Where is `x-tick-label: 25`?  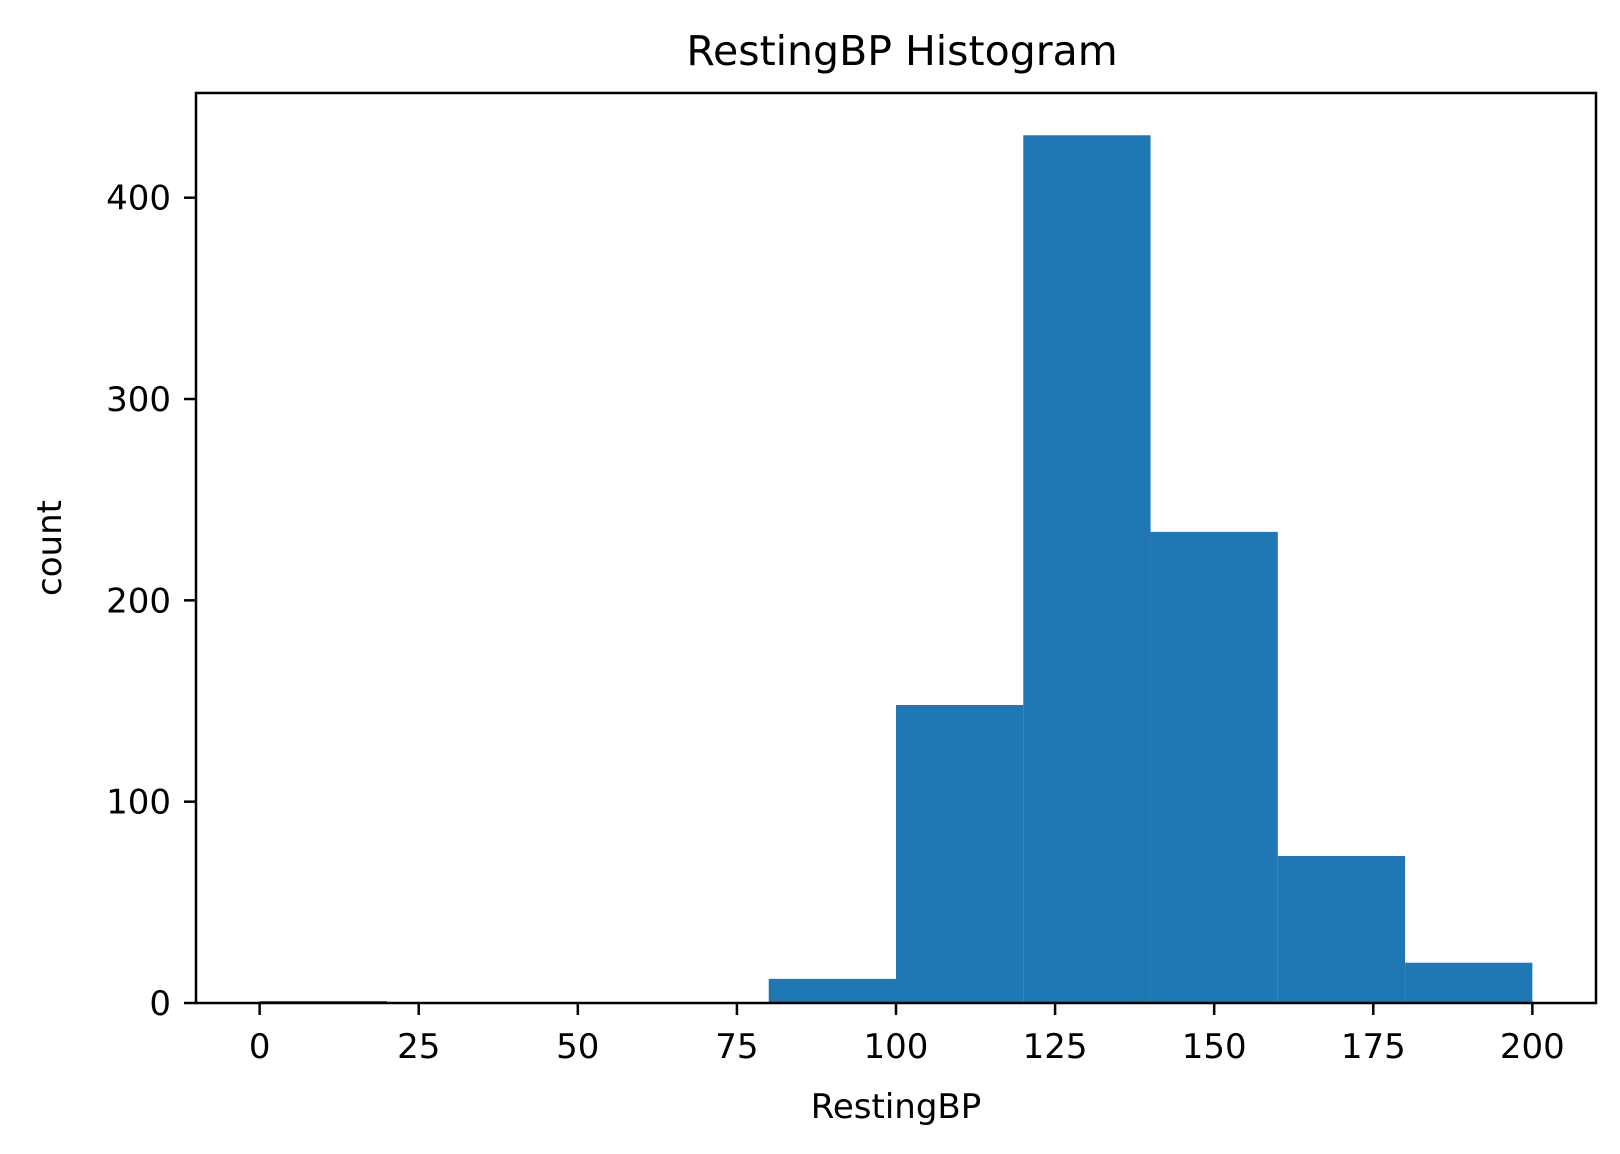
x-tick-label: 25 is located at coordinates (418, 1047).